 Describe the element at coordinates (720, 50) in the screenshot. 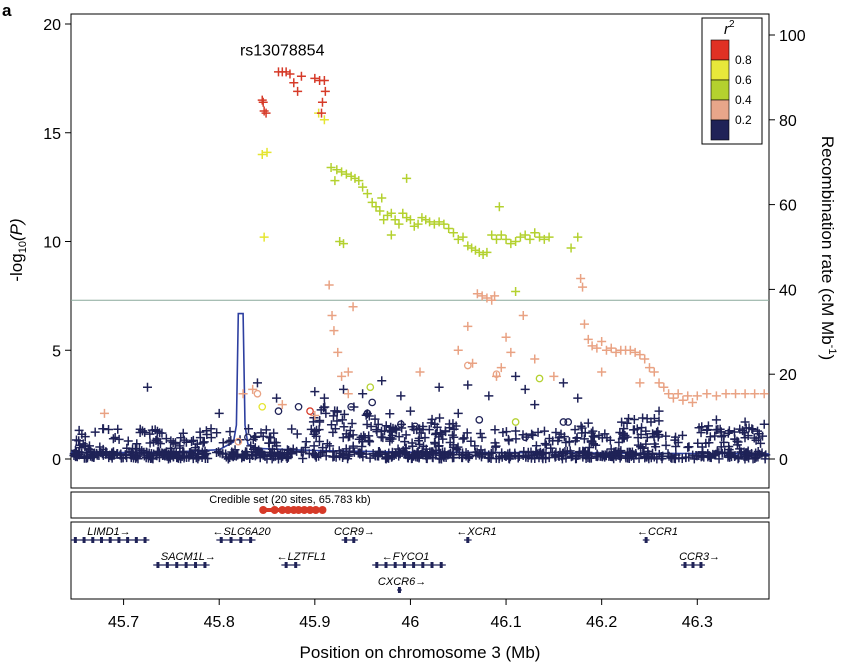

I see `legend-swatch` at that location.